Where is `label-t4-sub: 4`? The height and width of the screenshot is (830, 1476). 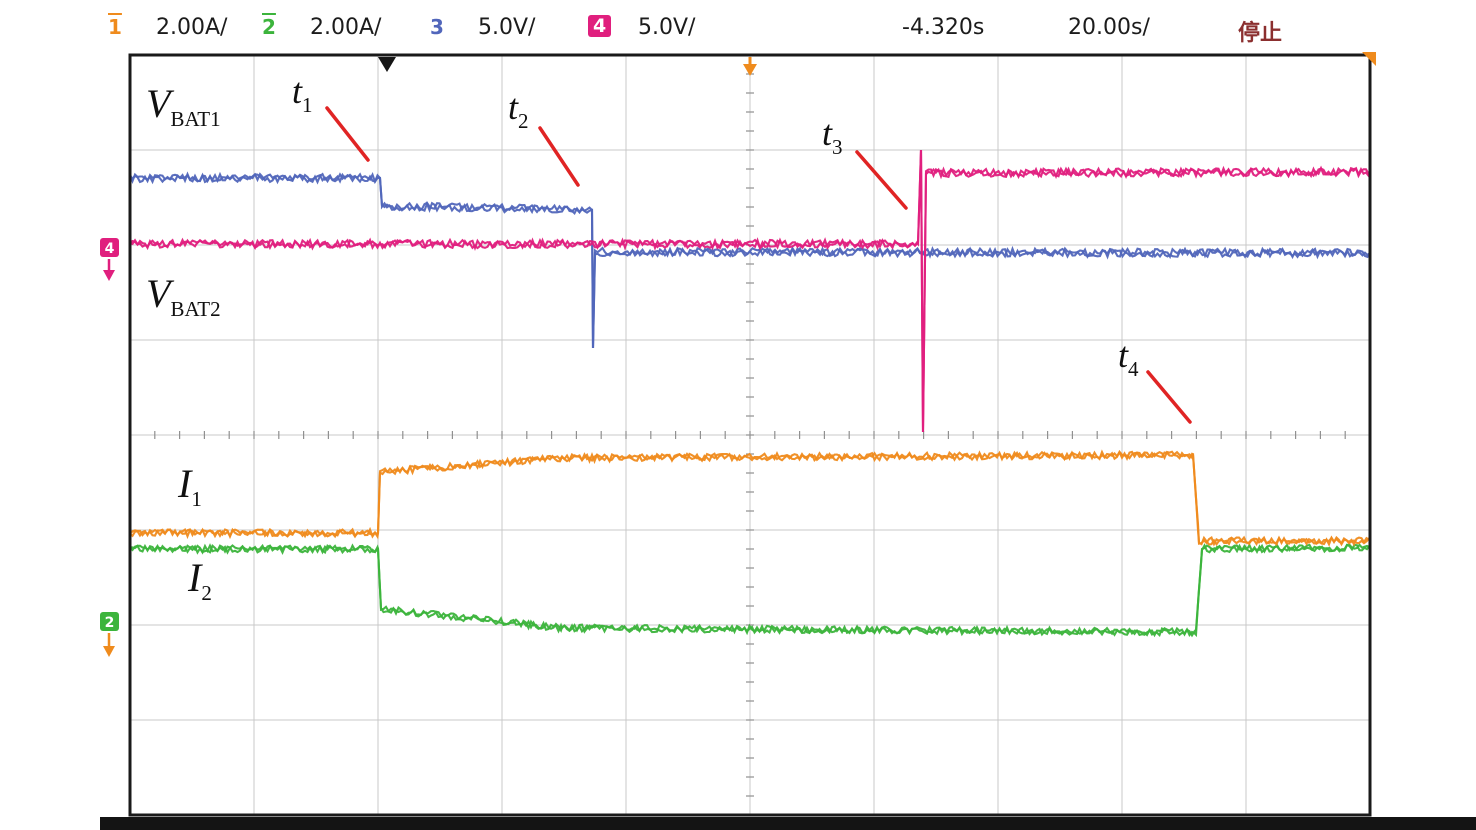 label-t4-sub: 4 is located at coordinates (1133, 369).